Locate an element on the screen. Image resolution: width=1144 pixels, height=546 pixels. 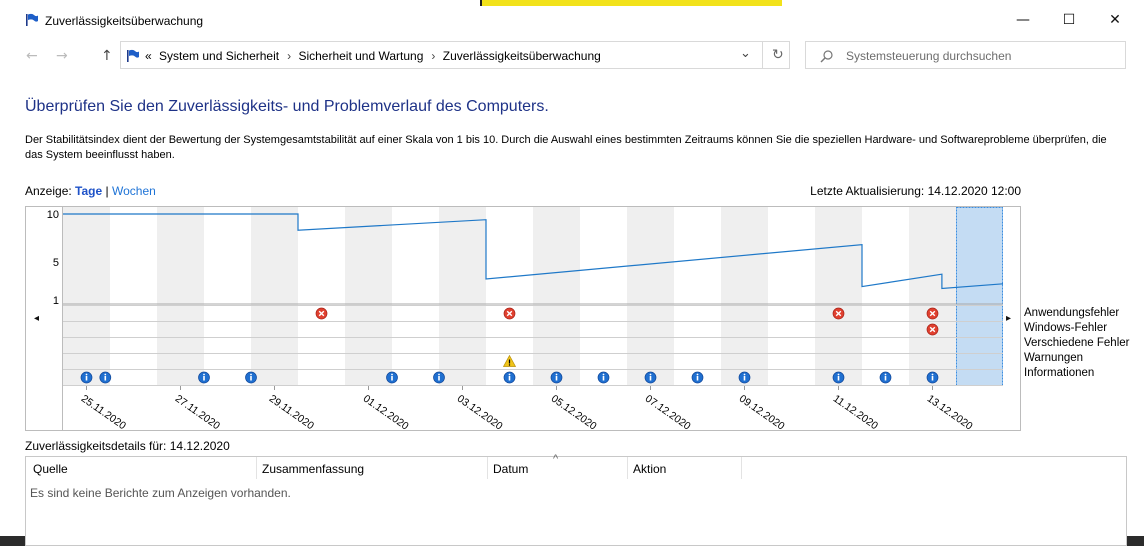
breadcrumb-security: Sicherheit und Wartung is located at coordinates (361, 56).